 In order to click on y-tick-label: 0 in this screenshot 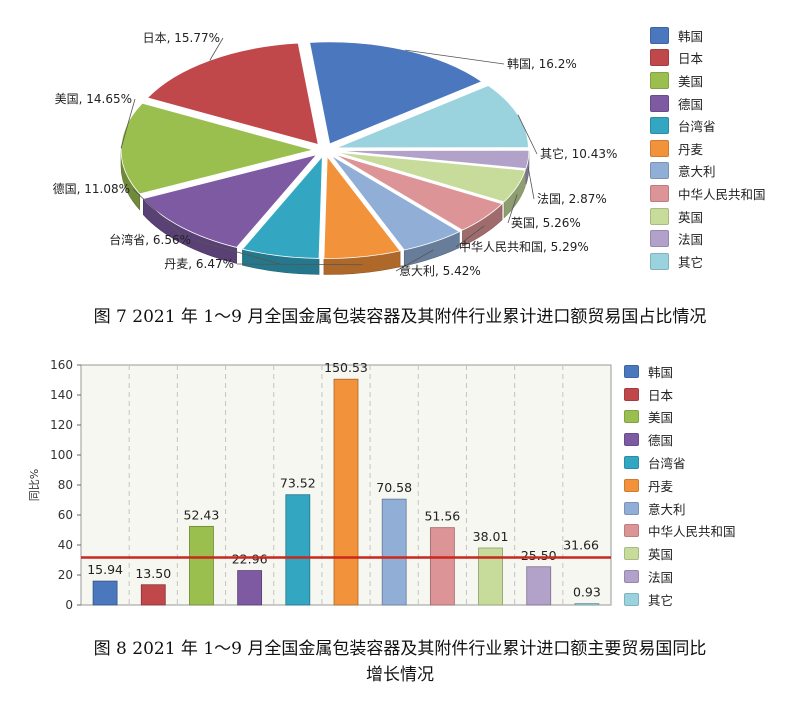, I will do `click(69, 605)`.